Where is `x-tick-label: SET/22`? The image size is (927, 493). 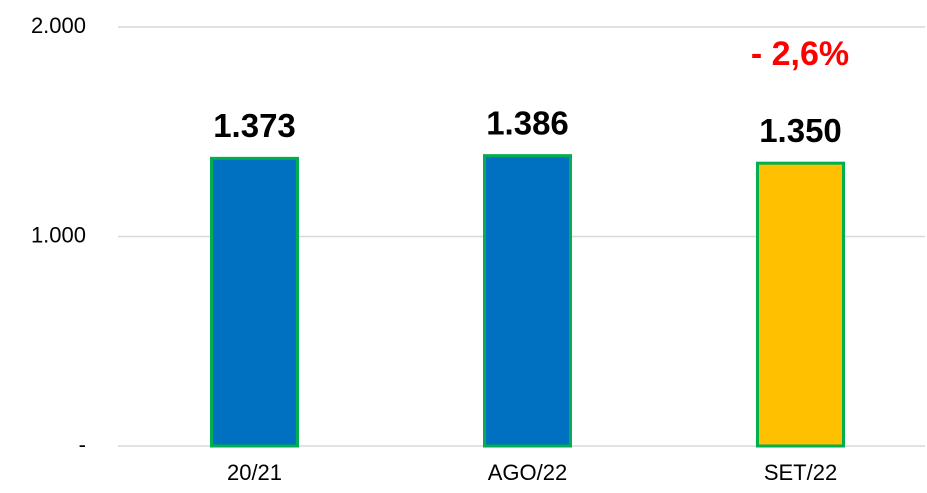 x-tick-label: SET/22 is located at coordinates (800, 472).